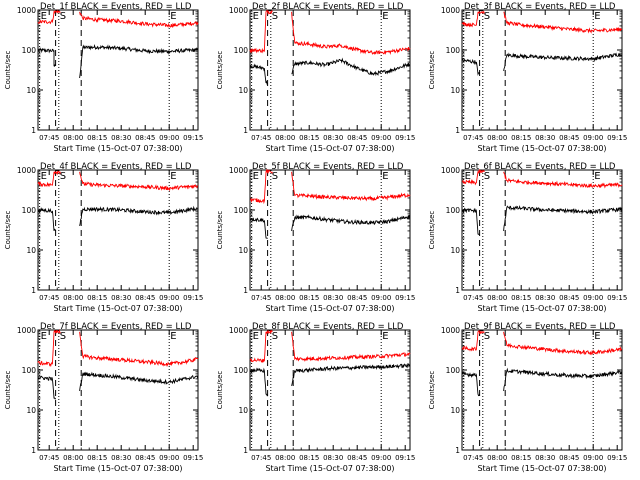 The height and width of the screenshot is (480, 640). I want to click on chart-title: Det_2f BLACK = Events, RED = LLD, so click(328, 7).